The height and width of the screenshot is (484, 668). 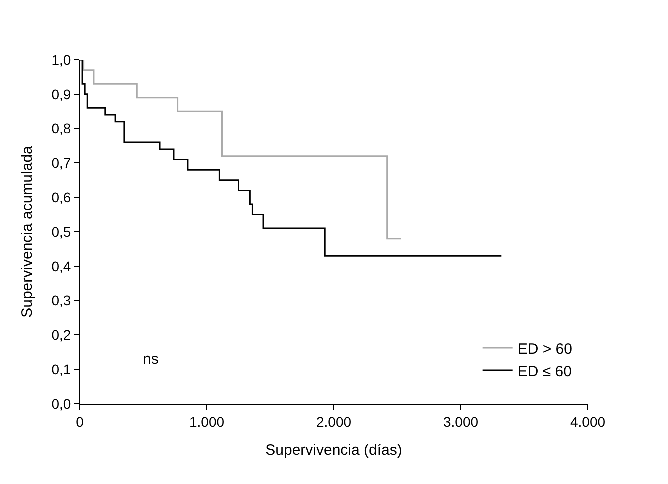 What do you see at coordinates (62, 94) in the screenshot?
I see `y-tick-label: 0,9` at bounding box center [62, 94].